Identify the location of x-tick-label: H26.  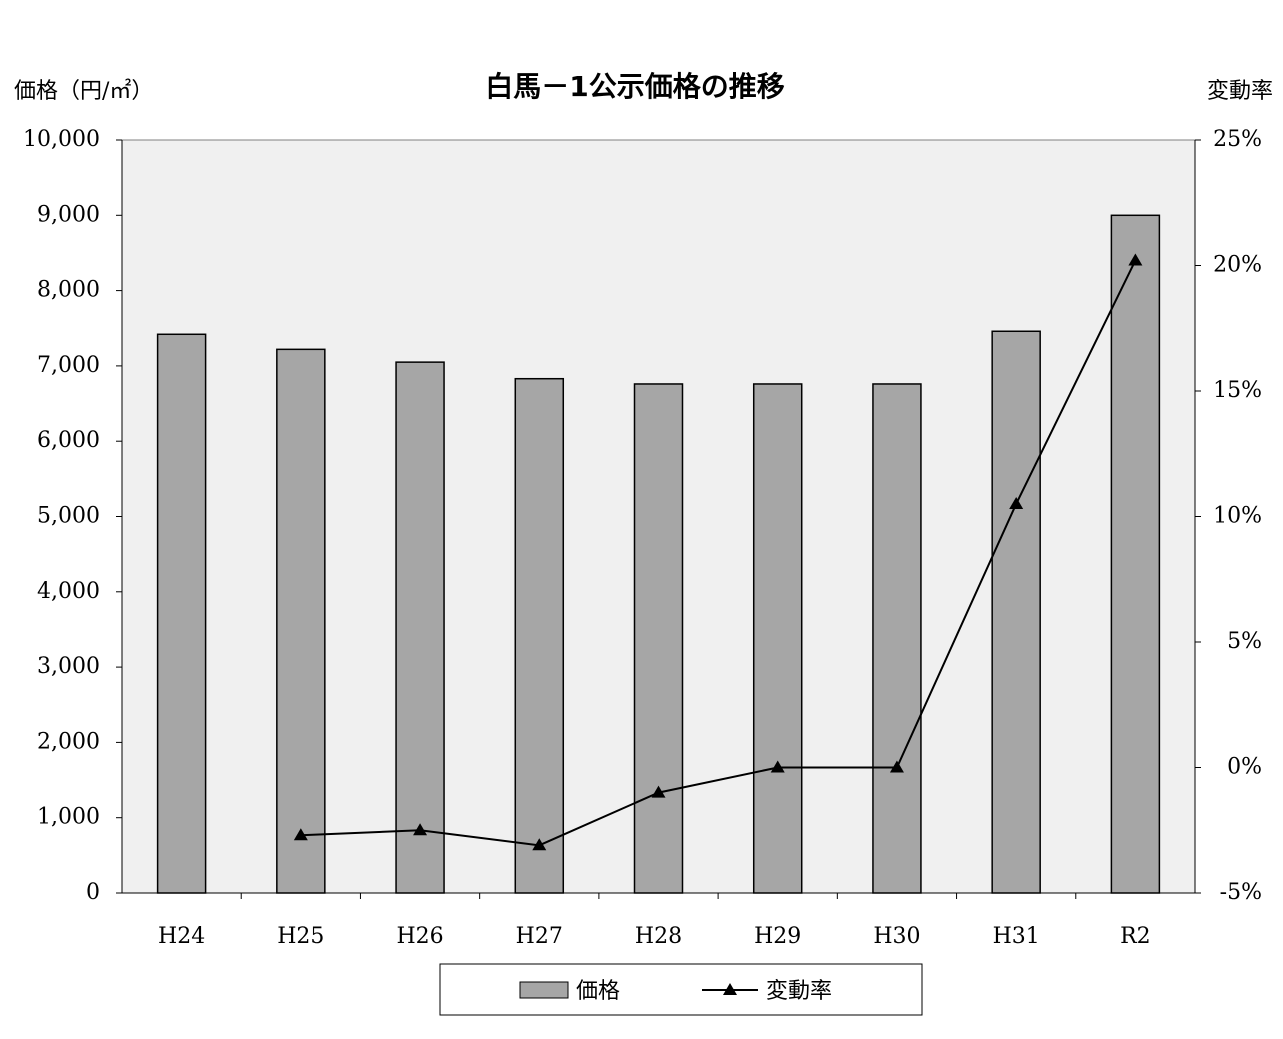
(419, 936).